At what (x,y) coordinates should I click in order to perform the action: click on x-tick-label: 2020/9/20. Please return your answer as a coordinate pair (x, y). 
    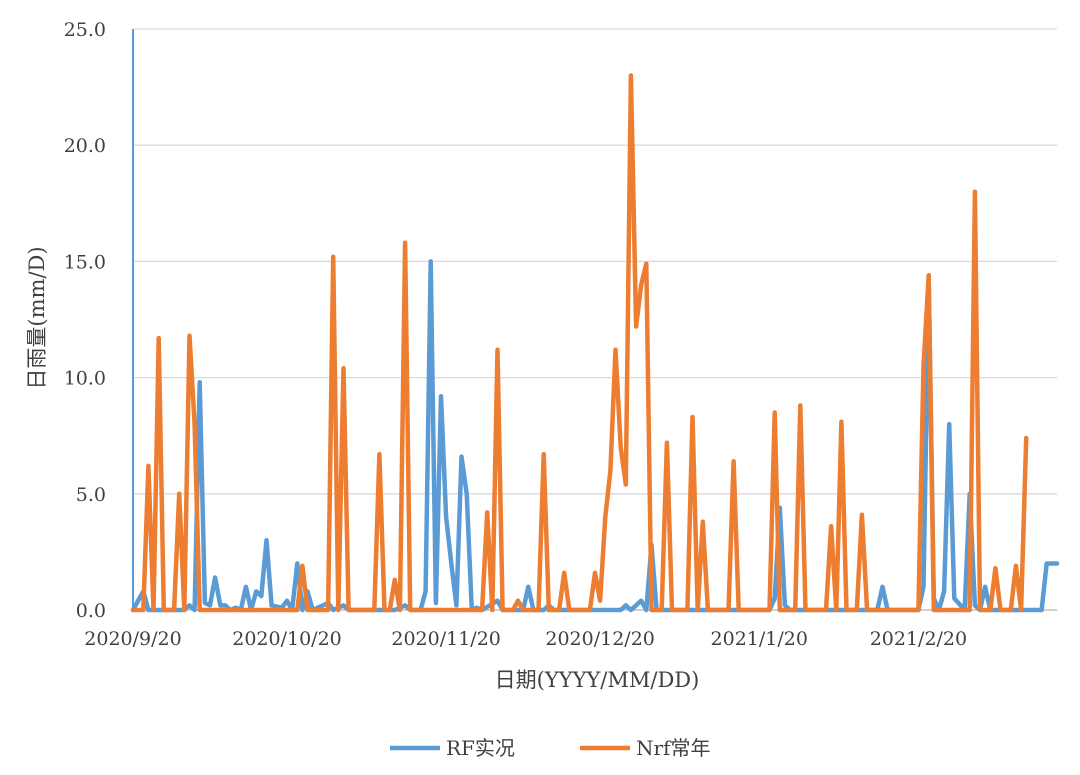
    Looking at the image, I should click on (132, 639).